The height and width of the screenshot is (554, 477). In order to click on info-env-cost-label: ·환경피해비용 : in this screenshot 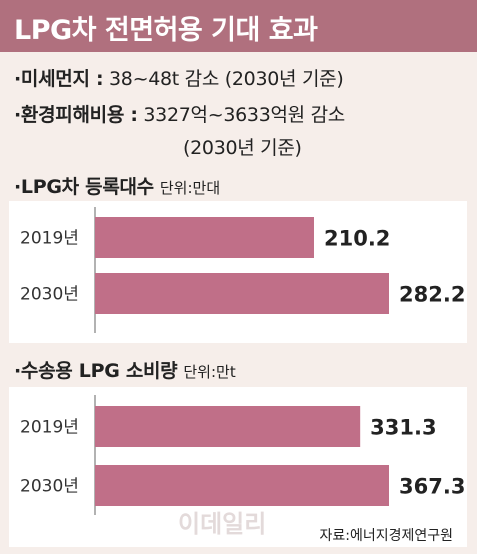, I will do `click(76, 115)`.